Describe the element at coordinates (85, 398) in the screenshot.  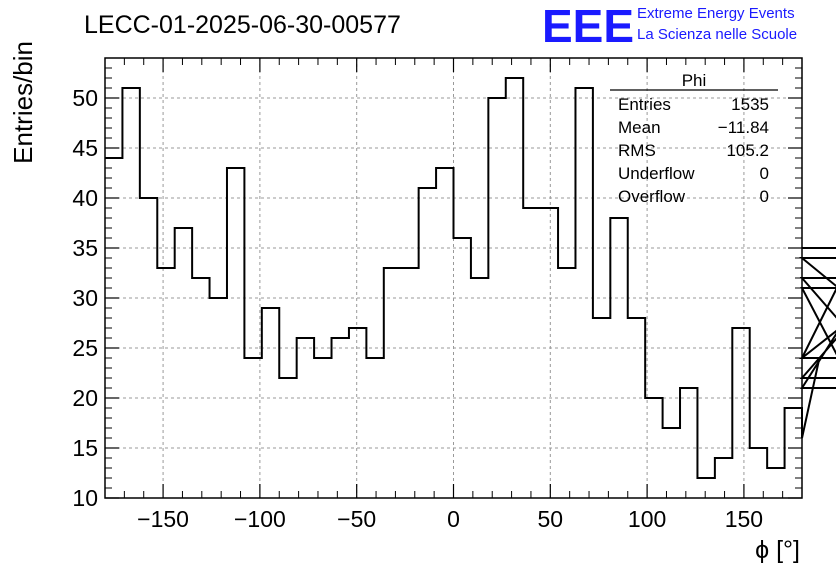
I see `y-tick-label: 20` at that location.